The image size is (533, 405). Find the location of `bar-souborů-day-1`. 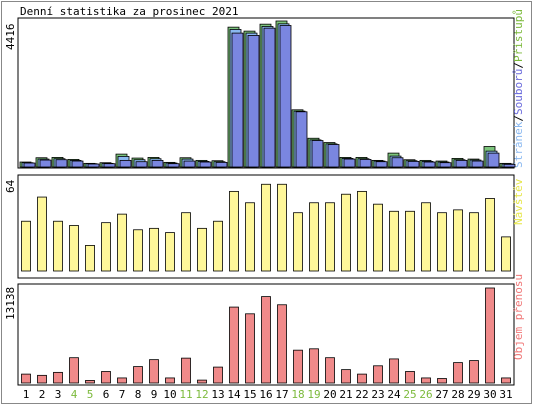

bar-souborů-day-1 is located at coordinates (29, 165).